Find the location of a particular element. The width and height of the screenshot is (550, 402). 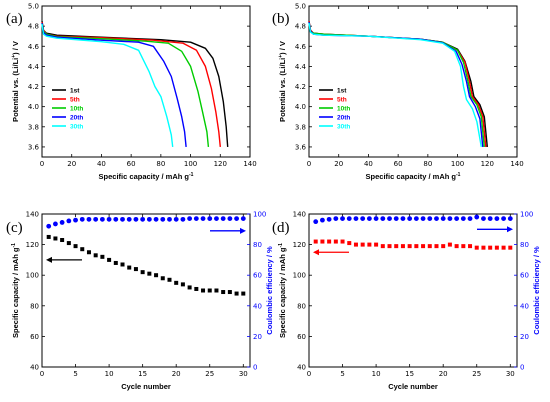

x-axis-title: Cycle number is located at coordinates (146, 386).